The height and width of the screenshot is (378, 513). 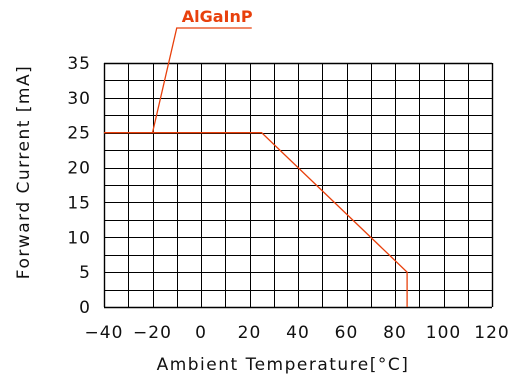 What do you see at coordinates (79, 99) in the screenshot?
I see `y-tick-label: 30` at bounding box center [79, 99].